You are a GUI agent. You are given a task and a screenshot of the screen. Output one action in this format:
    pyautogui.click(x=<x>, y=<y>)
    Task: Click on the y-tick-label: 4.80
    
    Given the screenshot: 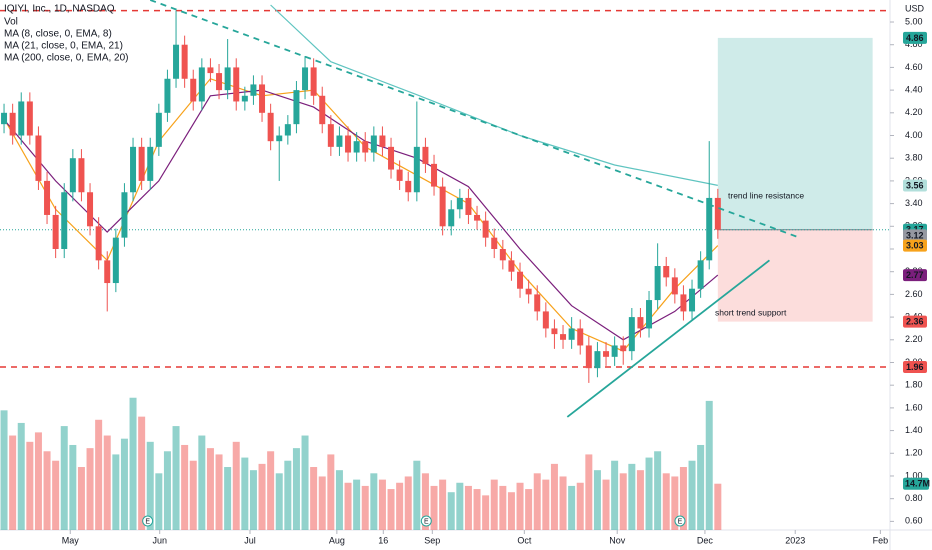 What is the action you would take?
    pyautogui.click(x=914, y=44)
    